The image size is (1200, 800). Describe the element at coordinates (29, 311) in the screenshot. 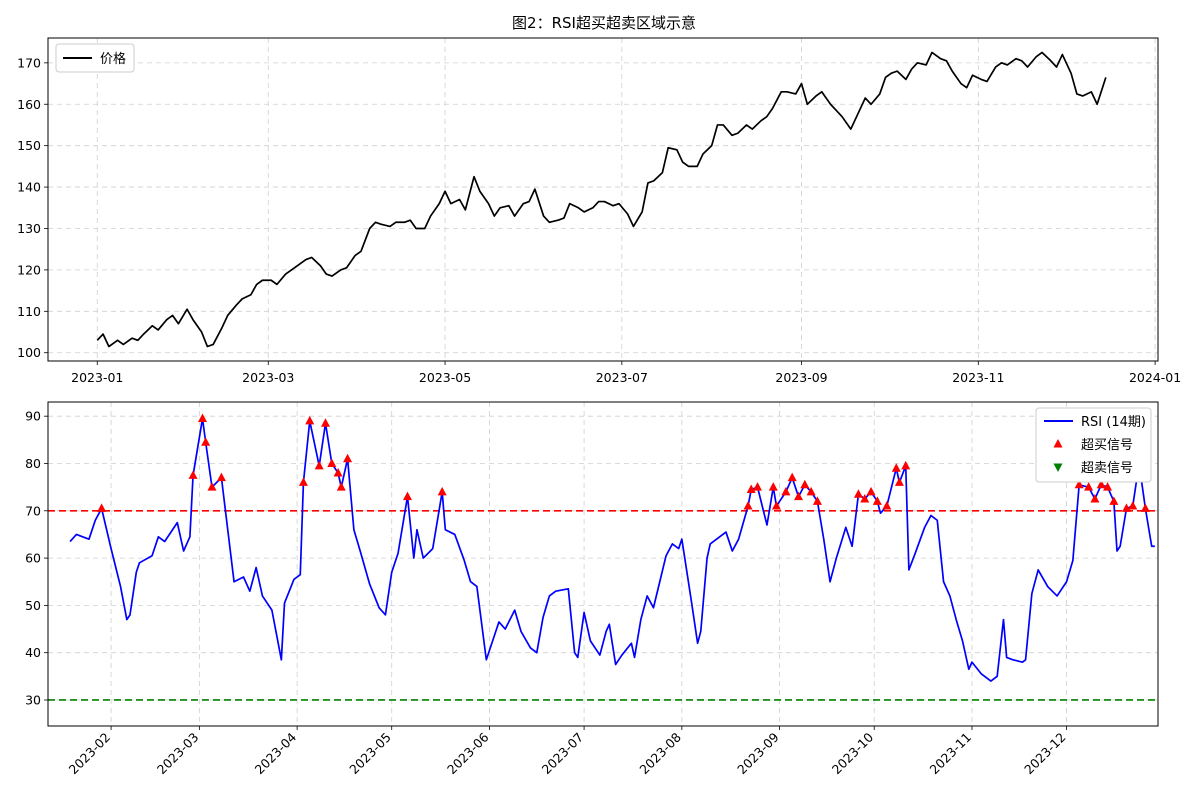

I see `price-y-tick-label: 110` at that location.